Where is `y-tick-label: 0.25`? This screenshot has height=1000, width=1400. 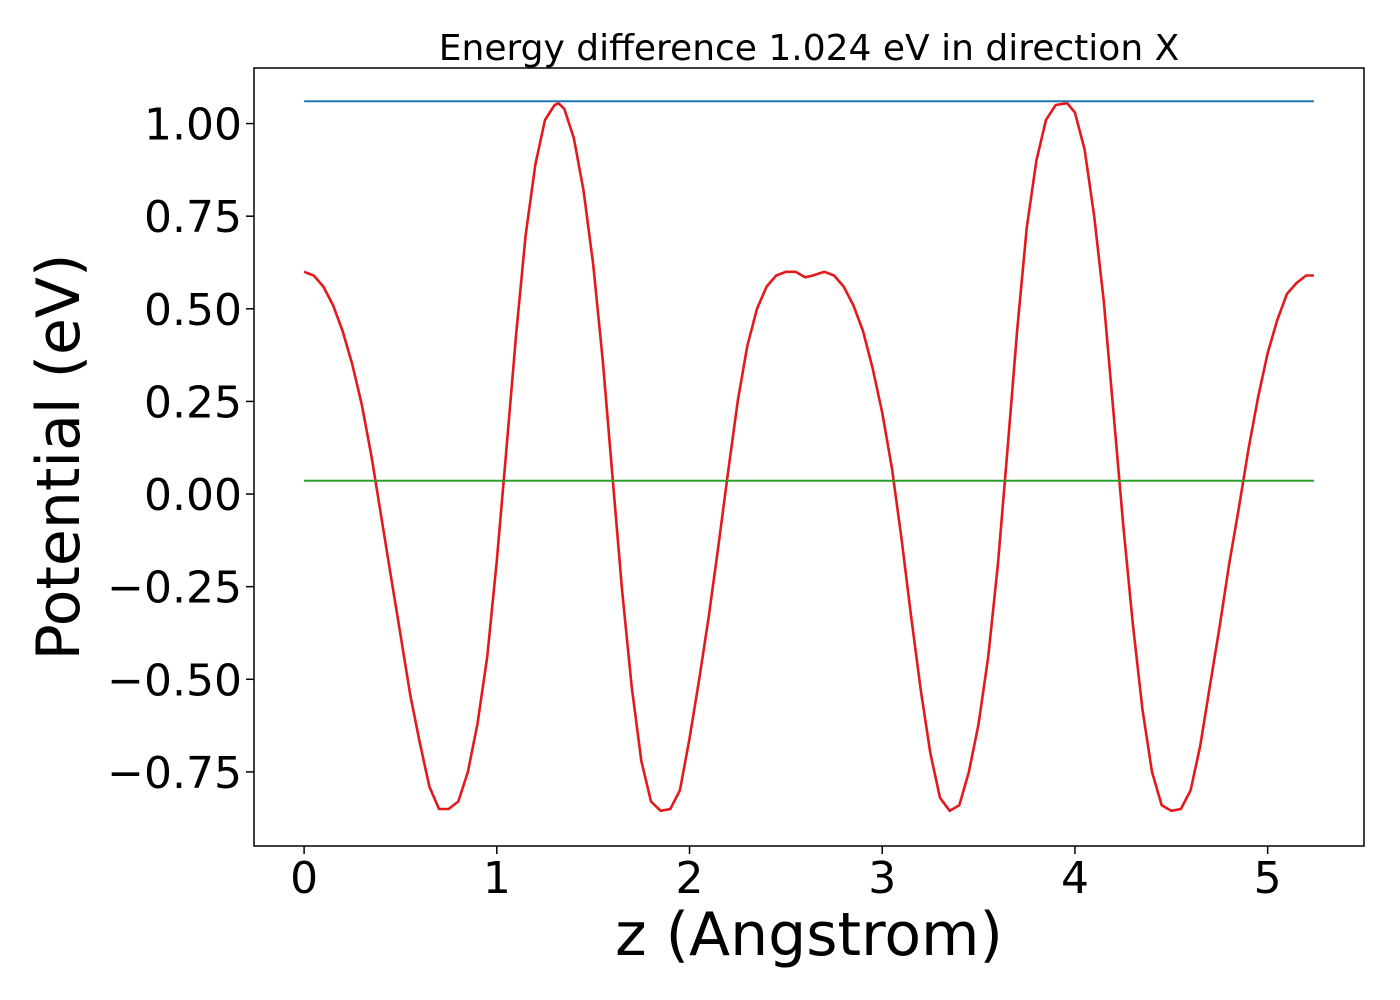
y-tick-label: 0.25 is located at coordinates (193, 402).